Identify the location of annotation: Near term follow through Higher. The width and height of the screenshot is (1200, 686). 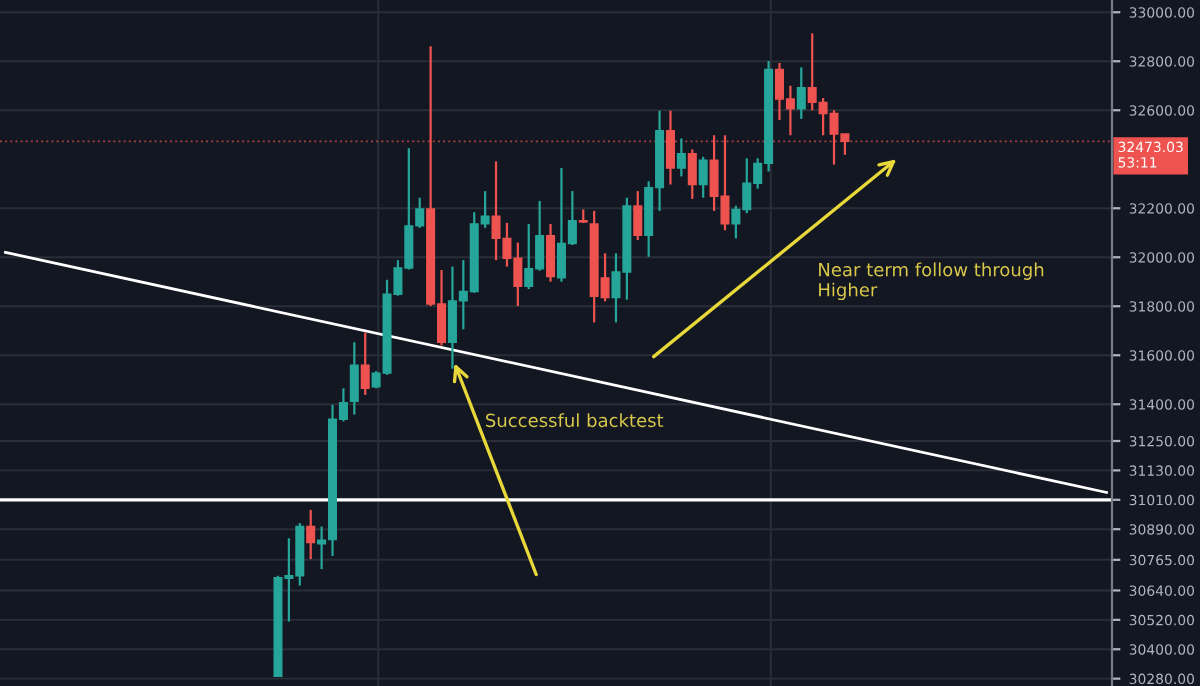
(931, 281).